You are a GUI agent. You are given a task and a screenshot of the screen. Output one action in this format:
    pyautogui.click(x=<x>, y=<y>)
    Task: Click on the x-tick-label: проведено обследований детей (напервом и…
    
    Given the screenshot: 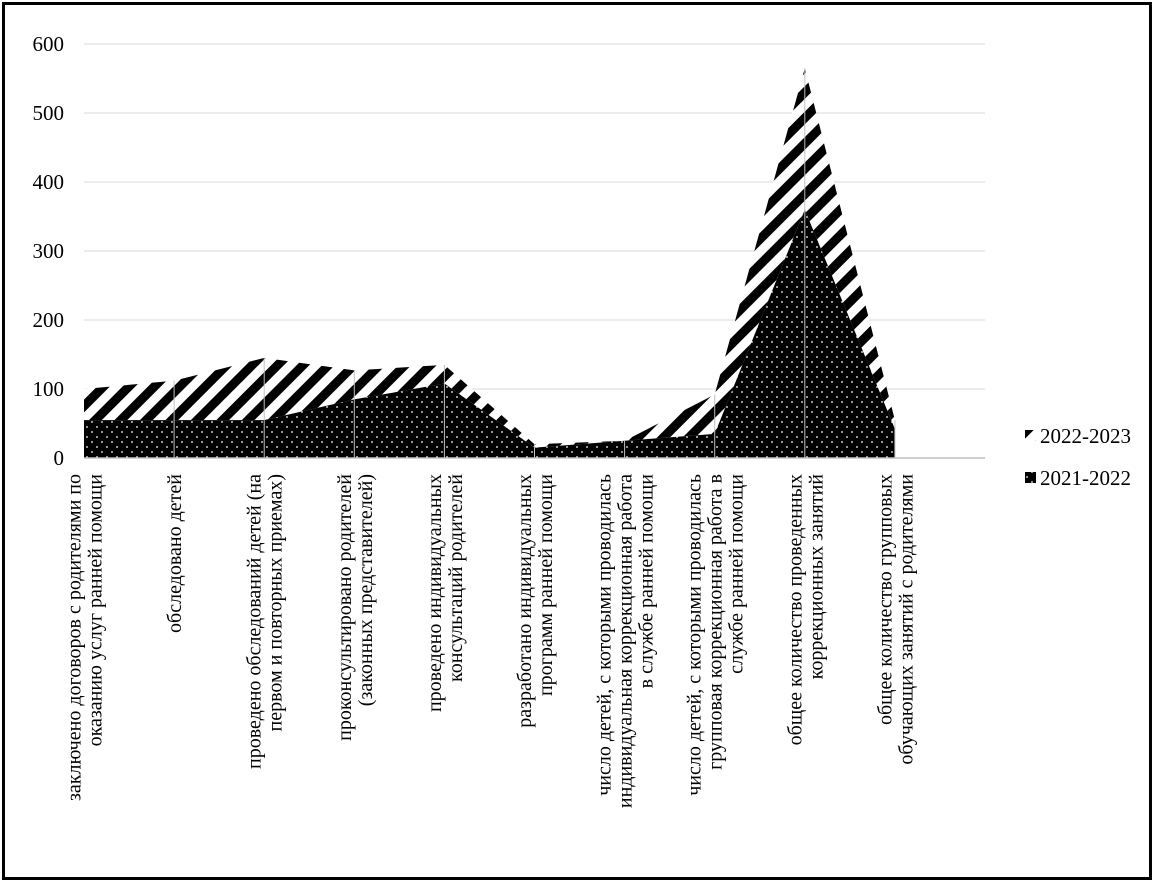 What is the action you would take?
    pyautogui.click(x=265, y=621)
    